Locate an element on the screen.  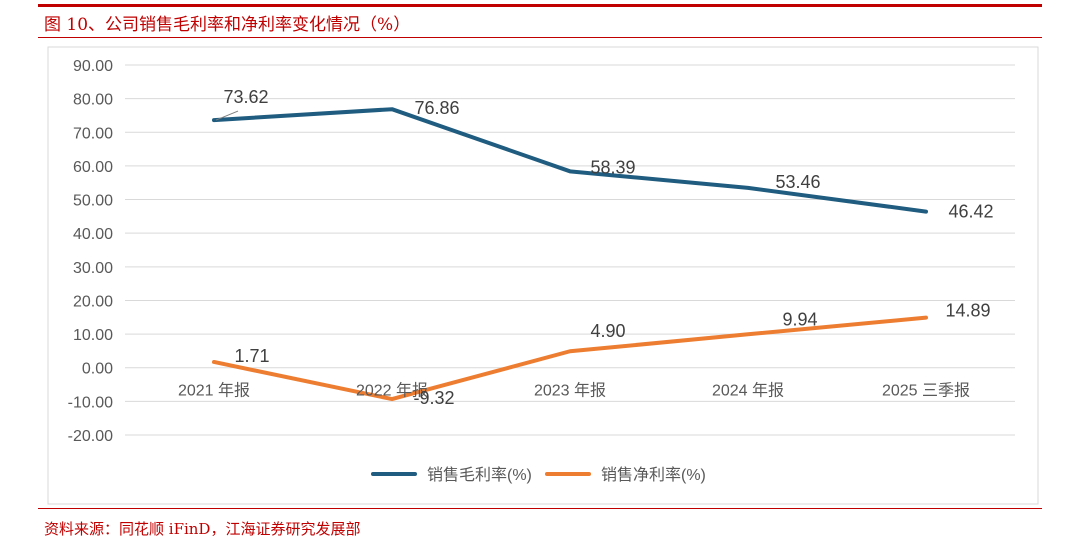
x-tick-label: 2022 年报 is located at coordinates (392, 391).